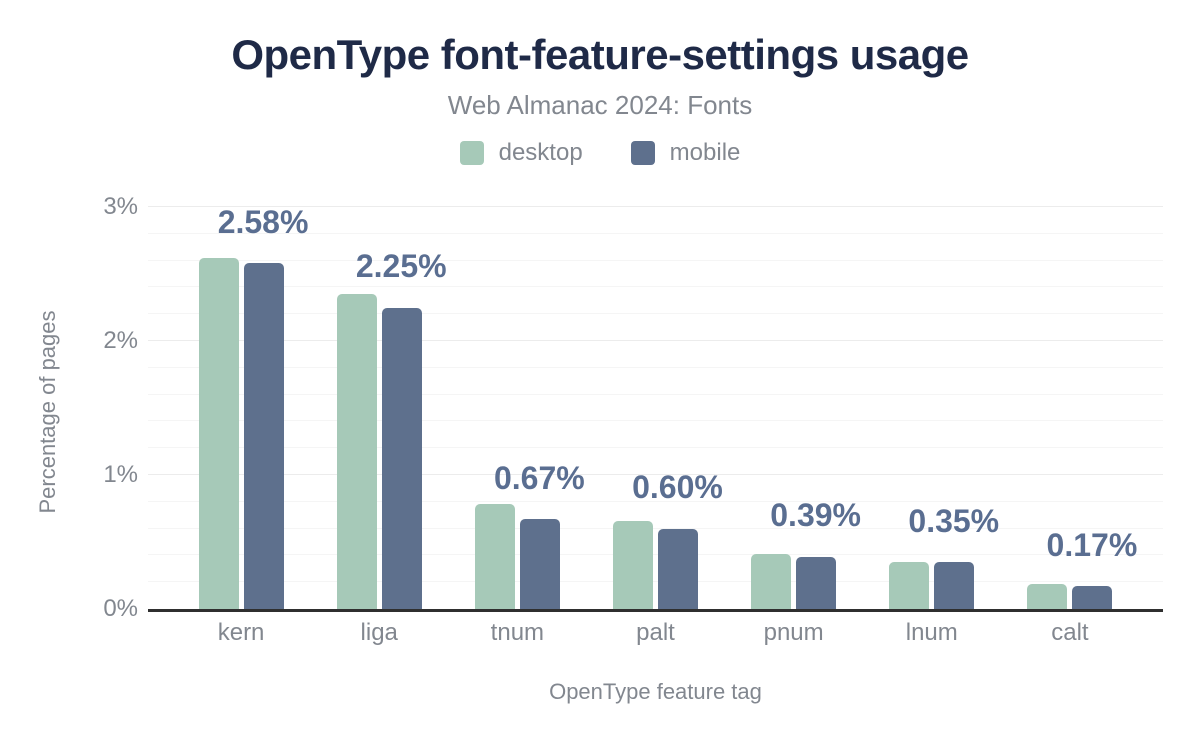  I want to click on bar-mobile-palt, so click(677, 568).